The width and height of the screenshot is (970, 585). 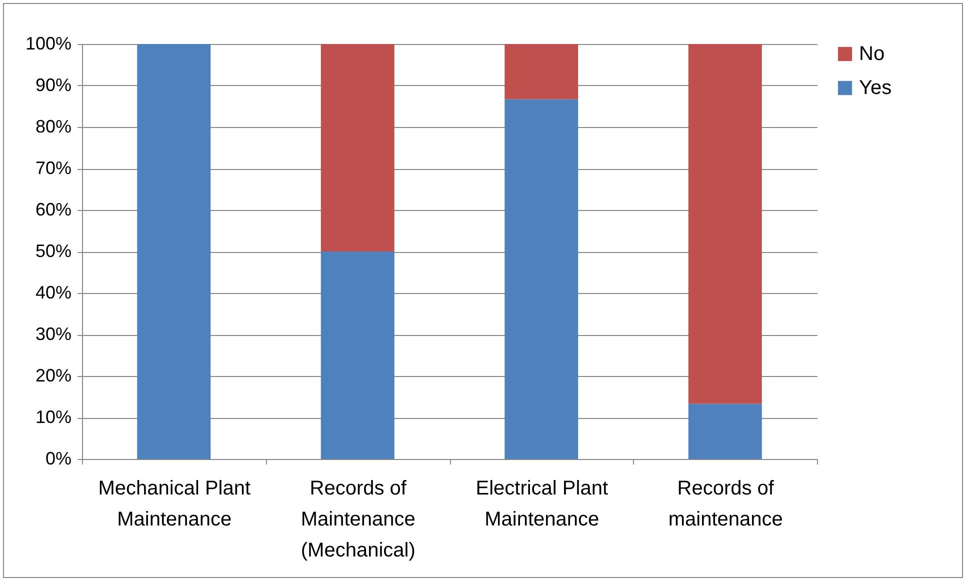 I want to click on y-tick-label: 60%, so click(x=53, y=210).